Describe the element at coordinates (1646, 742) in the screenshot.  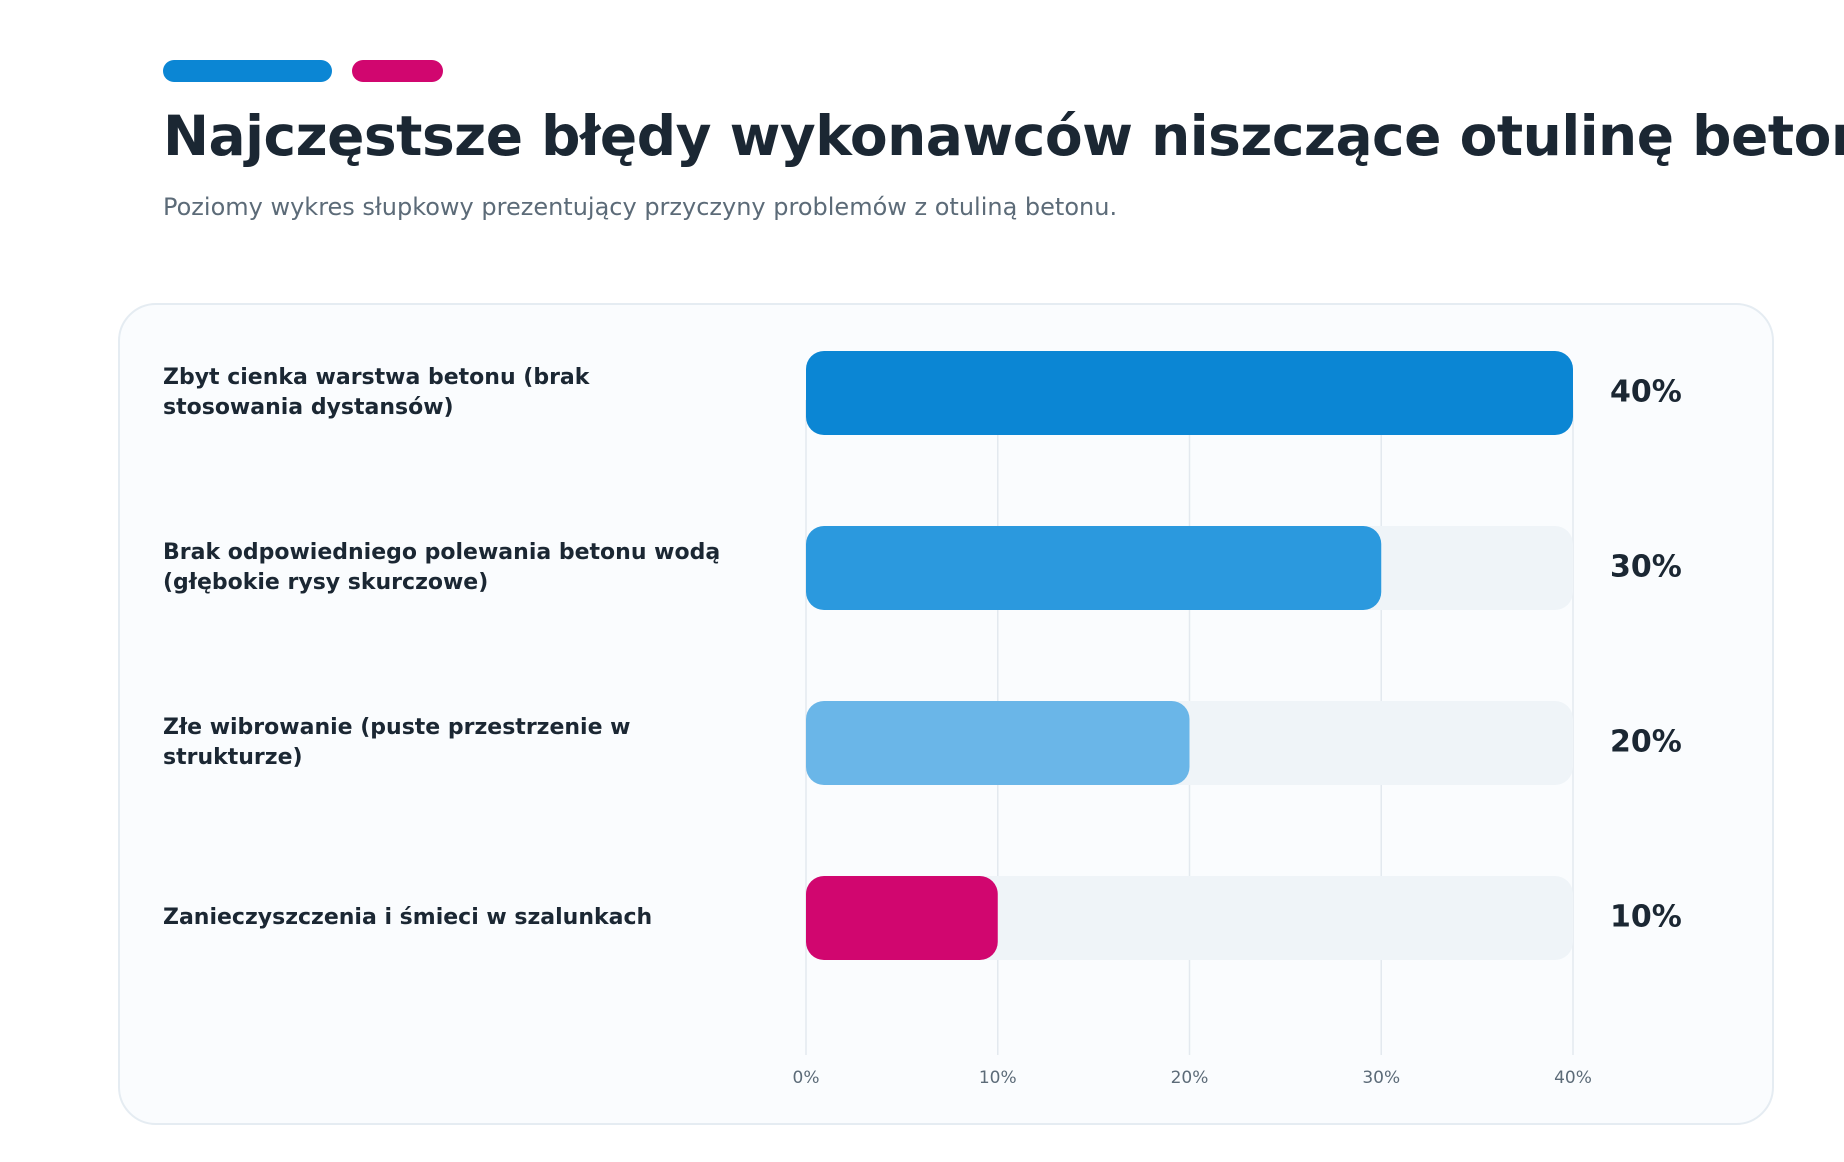
I see `data-label: 20%` at that location.